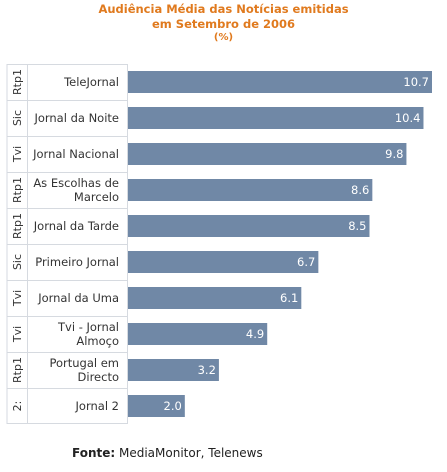 Image resolution: width=447 pixels, height=472 pixels. Describe the element at coordinates (96, 197) in the screenshot. I see `category-label: Marcelo` at that location.